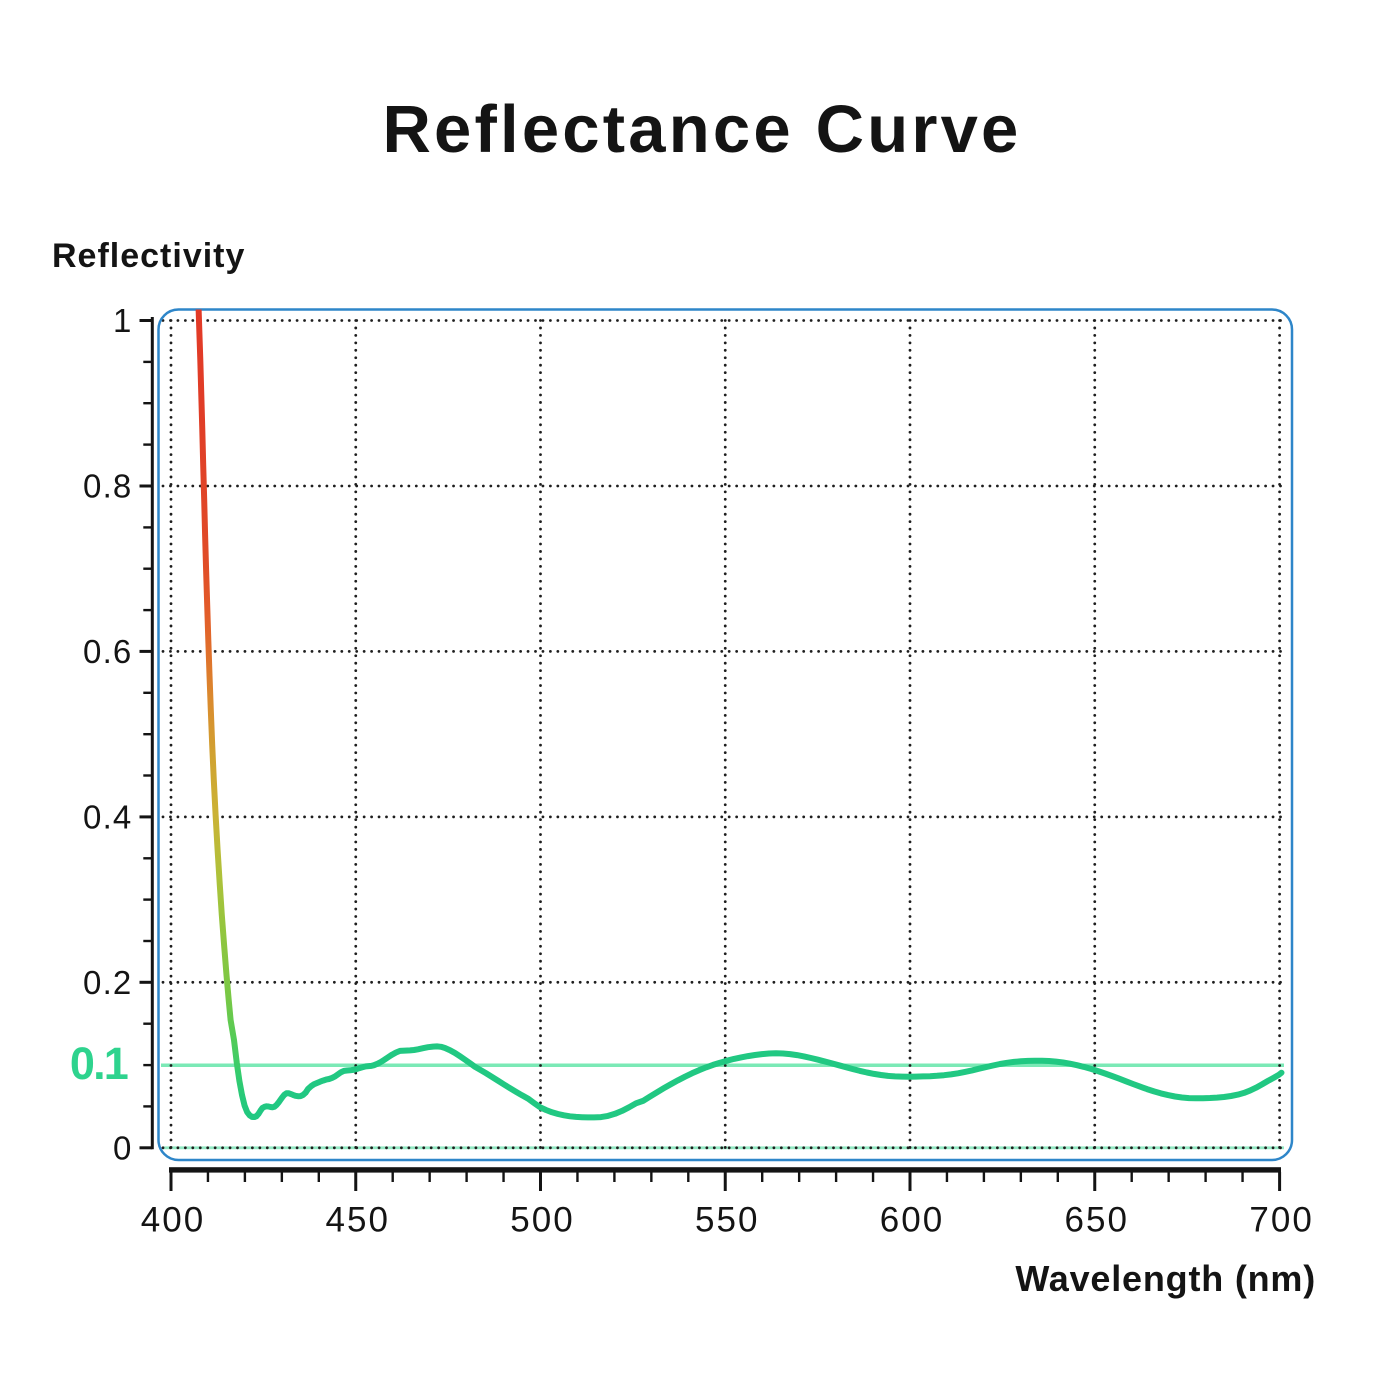  I want to click on svg-text: 650, so click(1097, 1220).